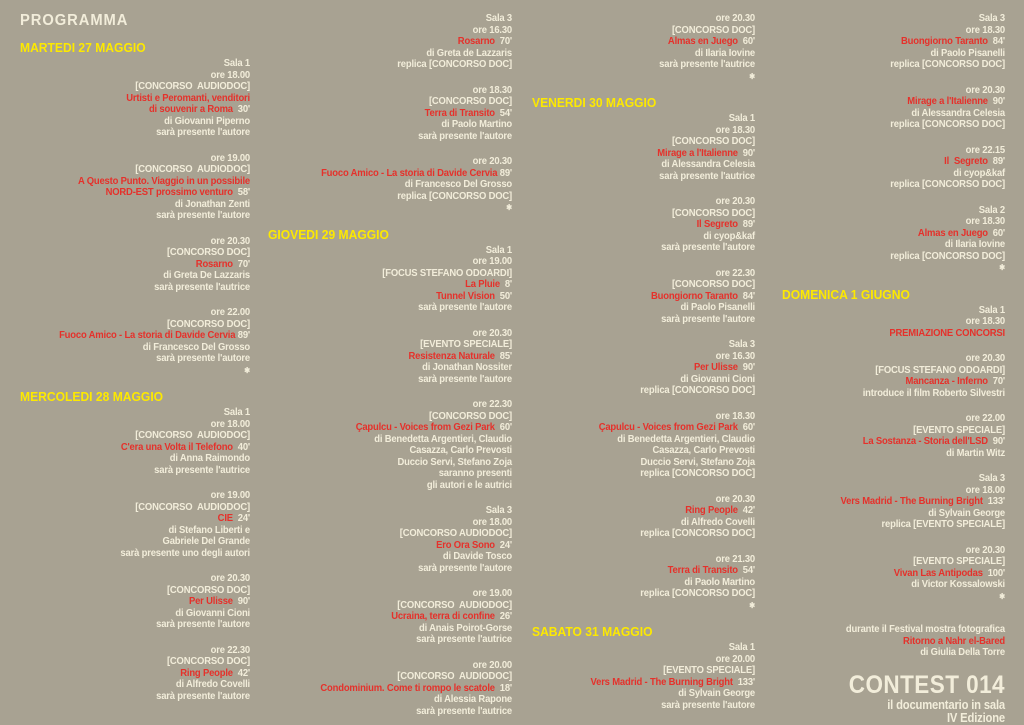 The width and height of the screenshot is (1024, 725). I want to click on text-segment: [CONCORSO AUDIODOC], so click(454, 676).